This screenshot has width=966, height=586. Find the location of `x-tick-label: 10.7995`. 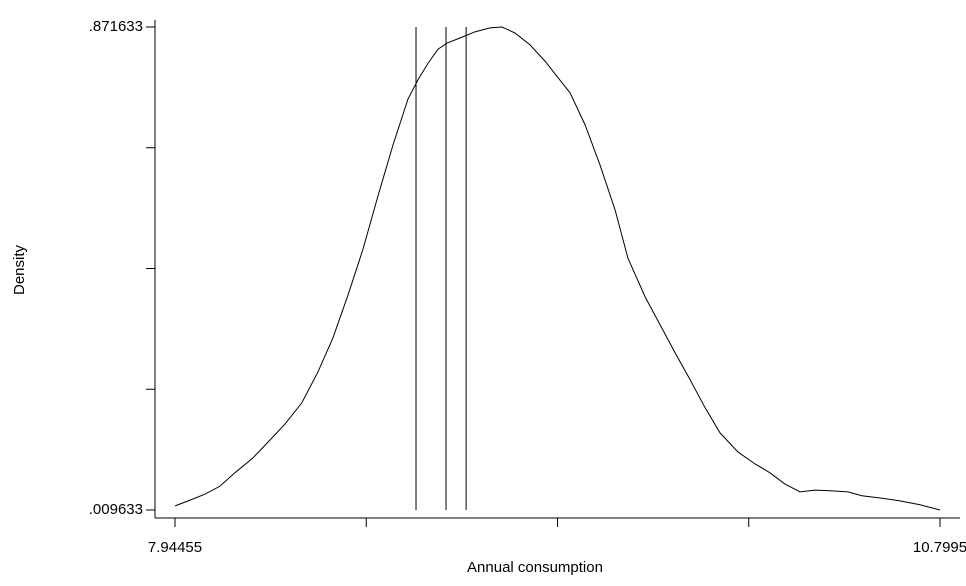

x-tick-label: 10.7995 is located at coordinates (939, 547).